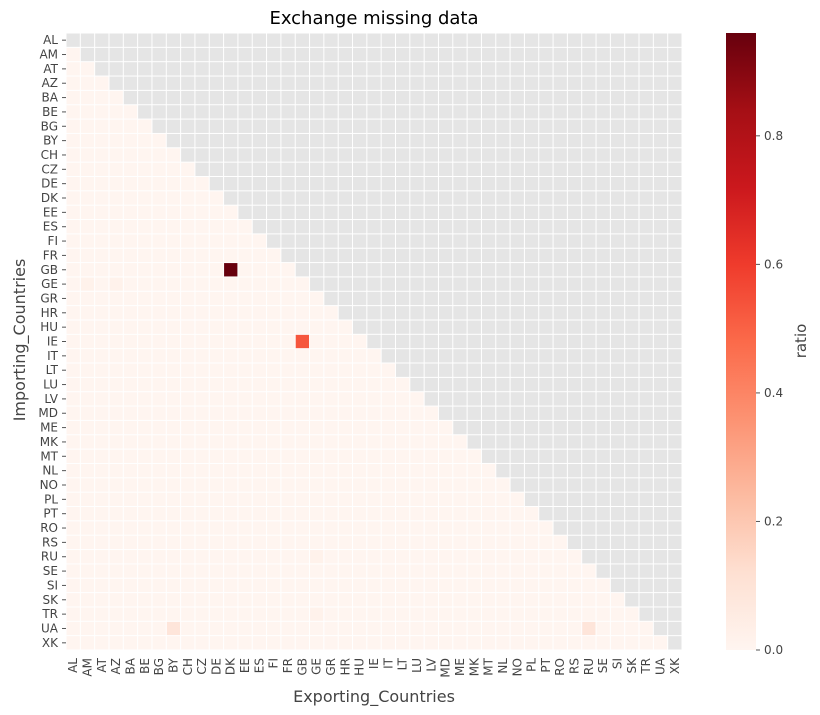 This screenshot has height=715, width=820. Describe the element at coordinates (274, 663) in the screenshot. I see `x-tick-label: FI` at that location.